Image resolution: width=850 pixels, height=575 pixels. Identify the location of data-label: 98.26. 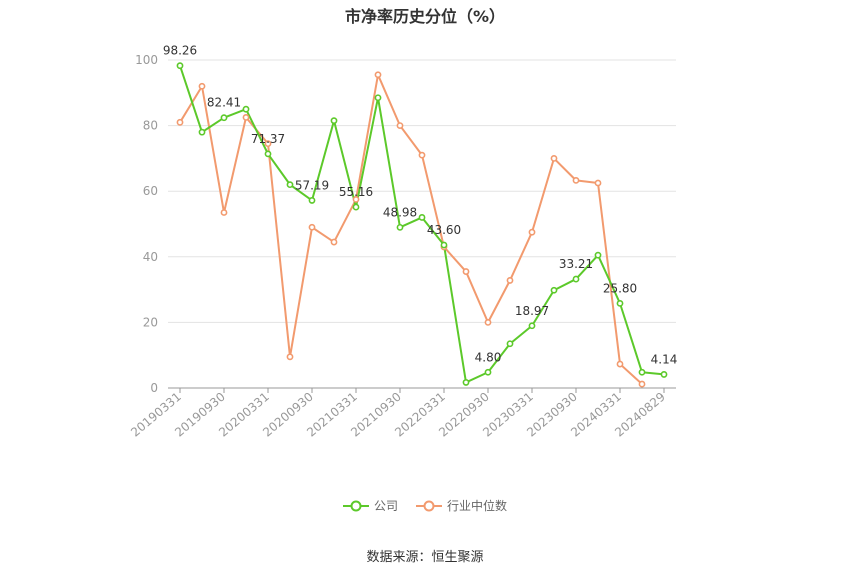
(180, 51).